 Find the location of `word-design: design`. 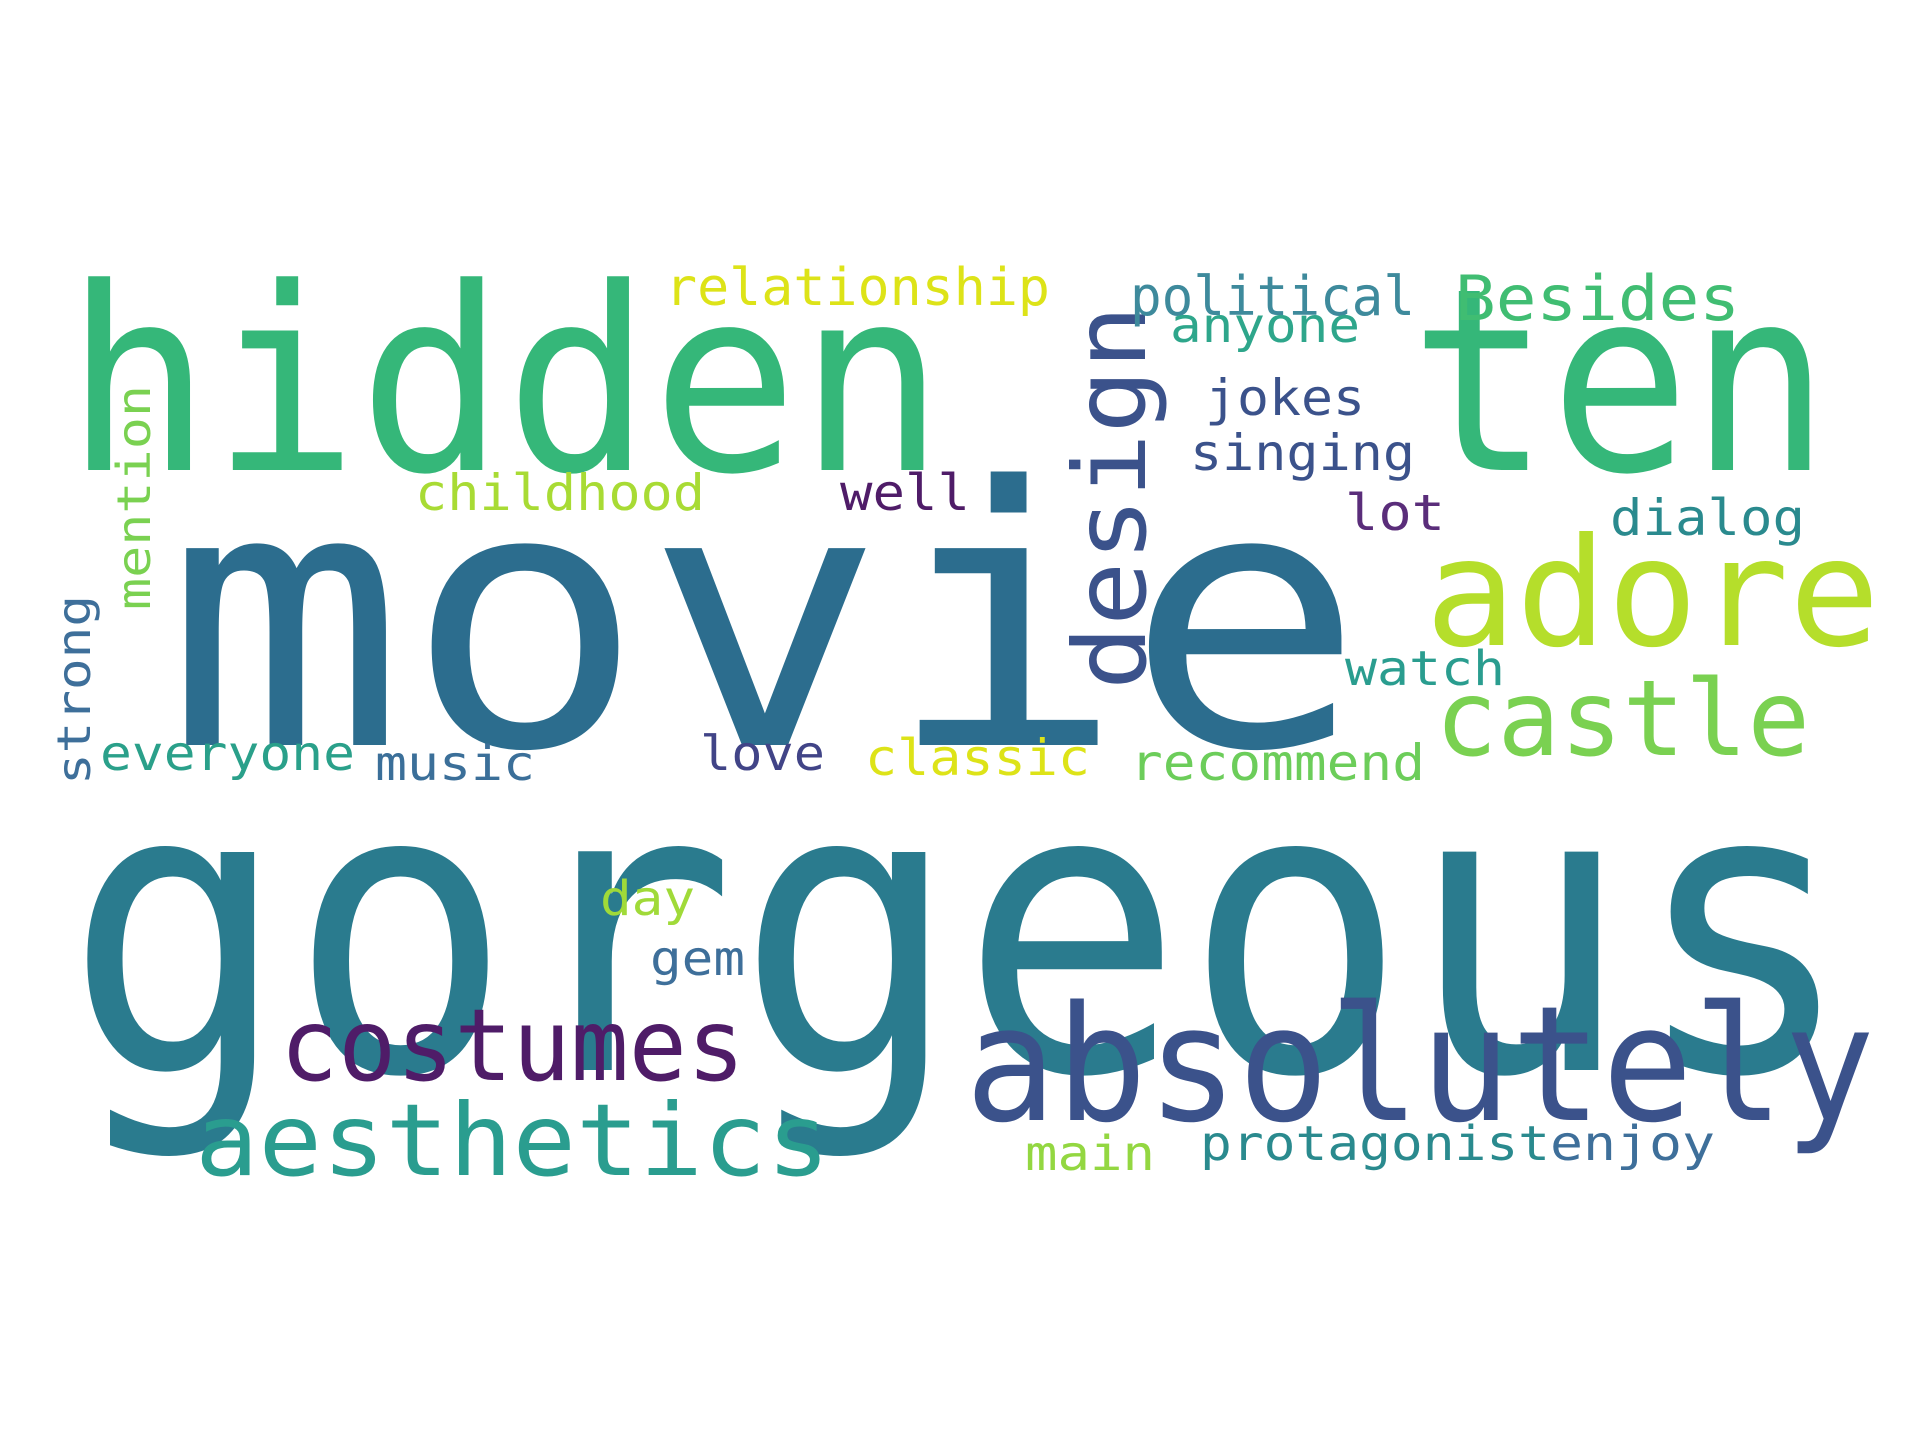

word-design: design is located at coordinates (1110, 497).